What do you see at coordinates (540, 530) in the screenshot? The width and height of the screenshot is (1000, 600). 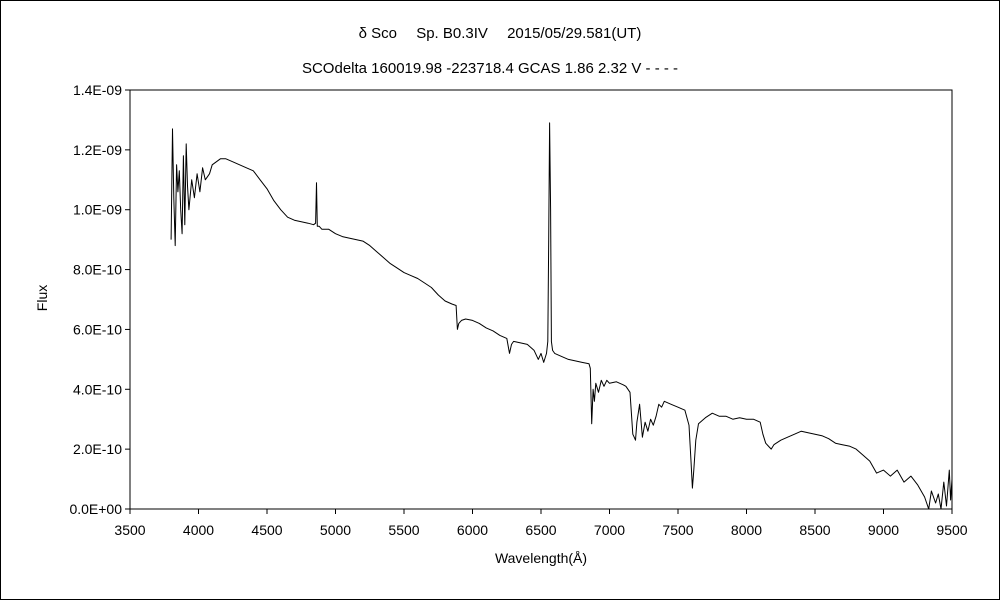 I see `x-tick-label: 6500` at bounding box center [540, 530].